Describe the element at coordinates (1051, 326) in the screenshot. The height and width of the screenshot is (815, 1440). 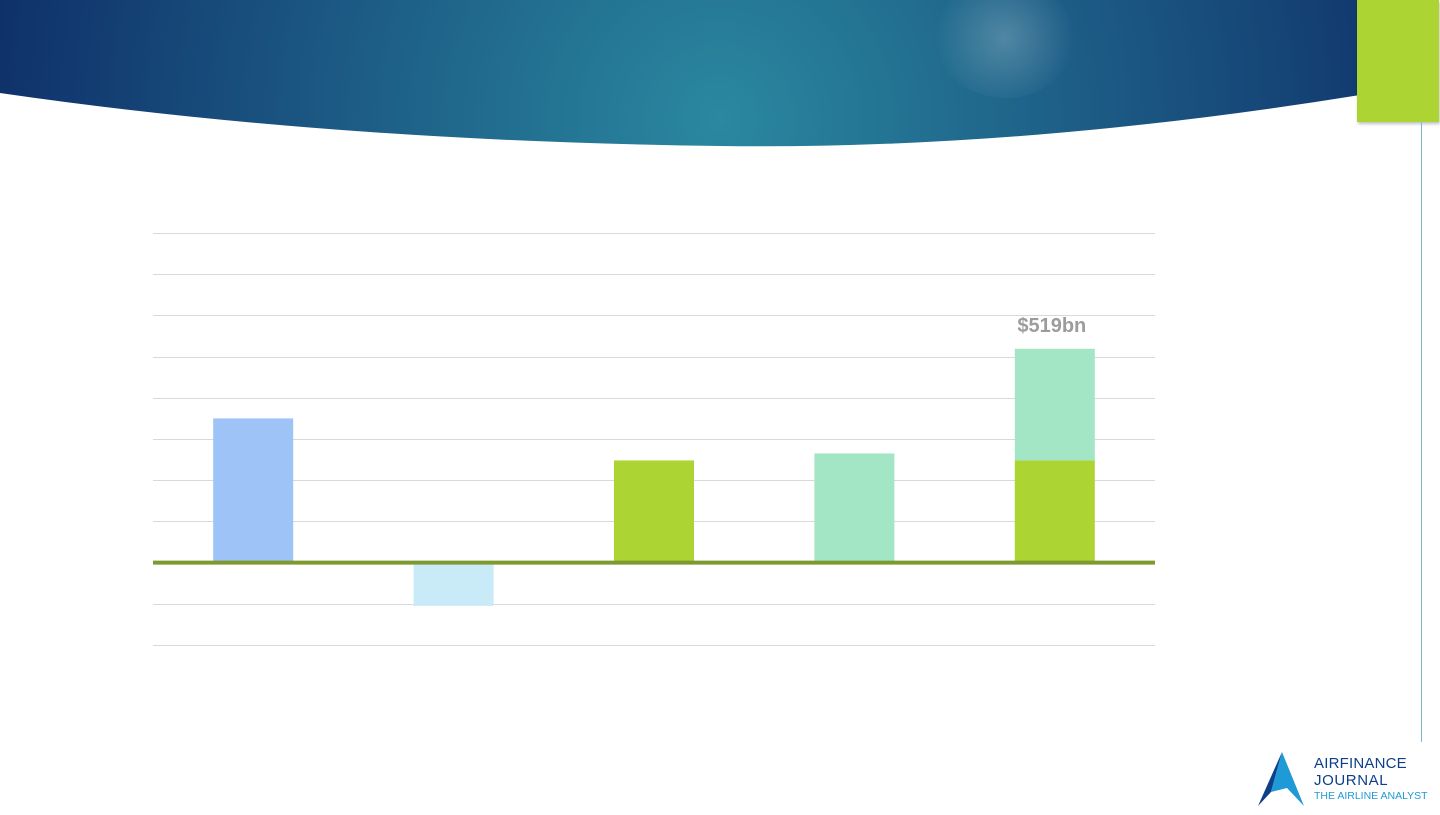
I see `bar-total-label: $519bn` at that location.